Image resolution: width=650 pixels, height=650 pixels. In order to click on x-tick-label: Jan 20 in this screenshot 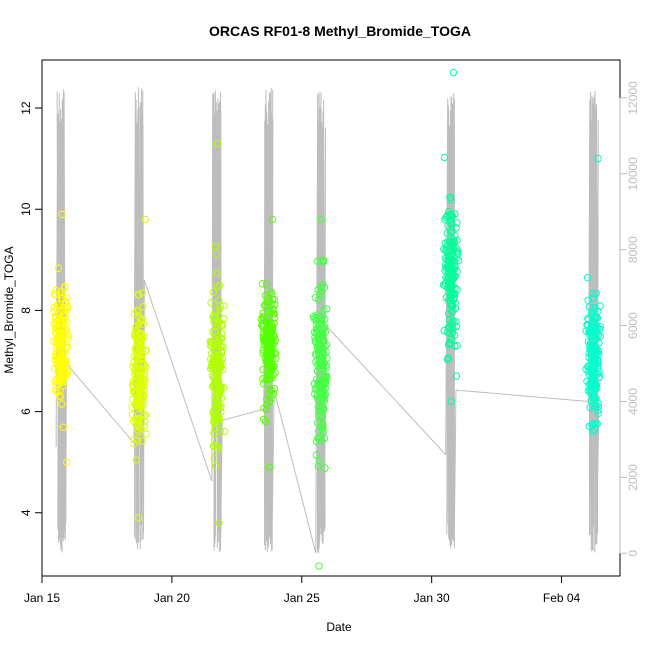, I will do `click(172, 598)`.